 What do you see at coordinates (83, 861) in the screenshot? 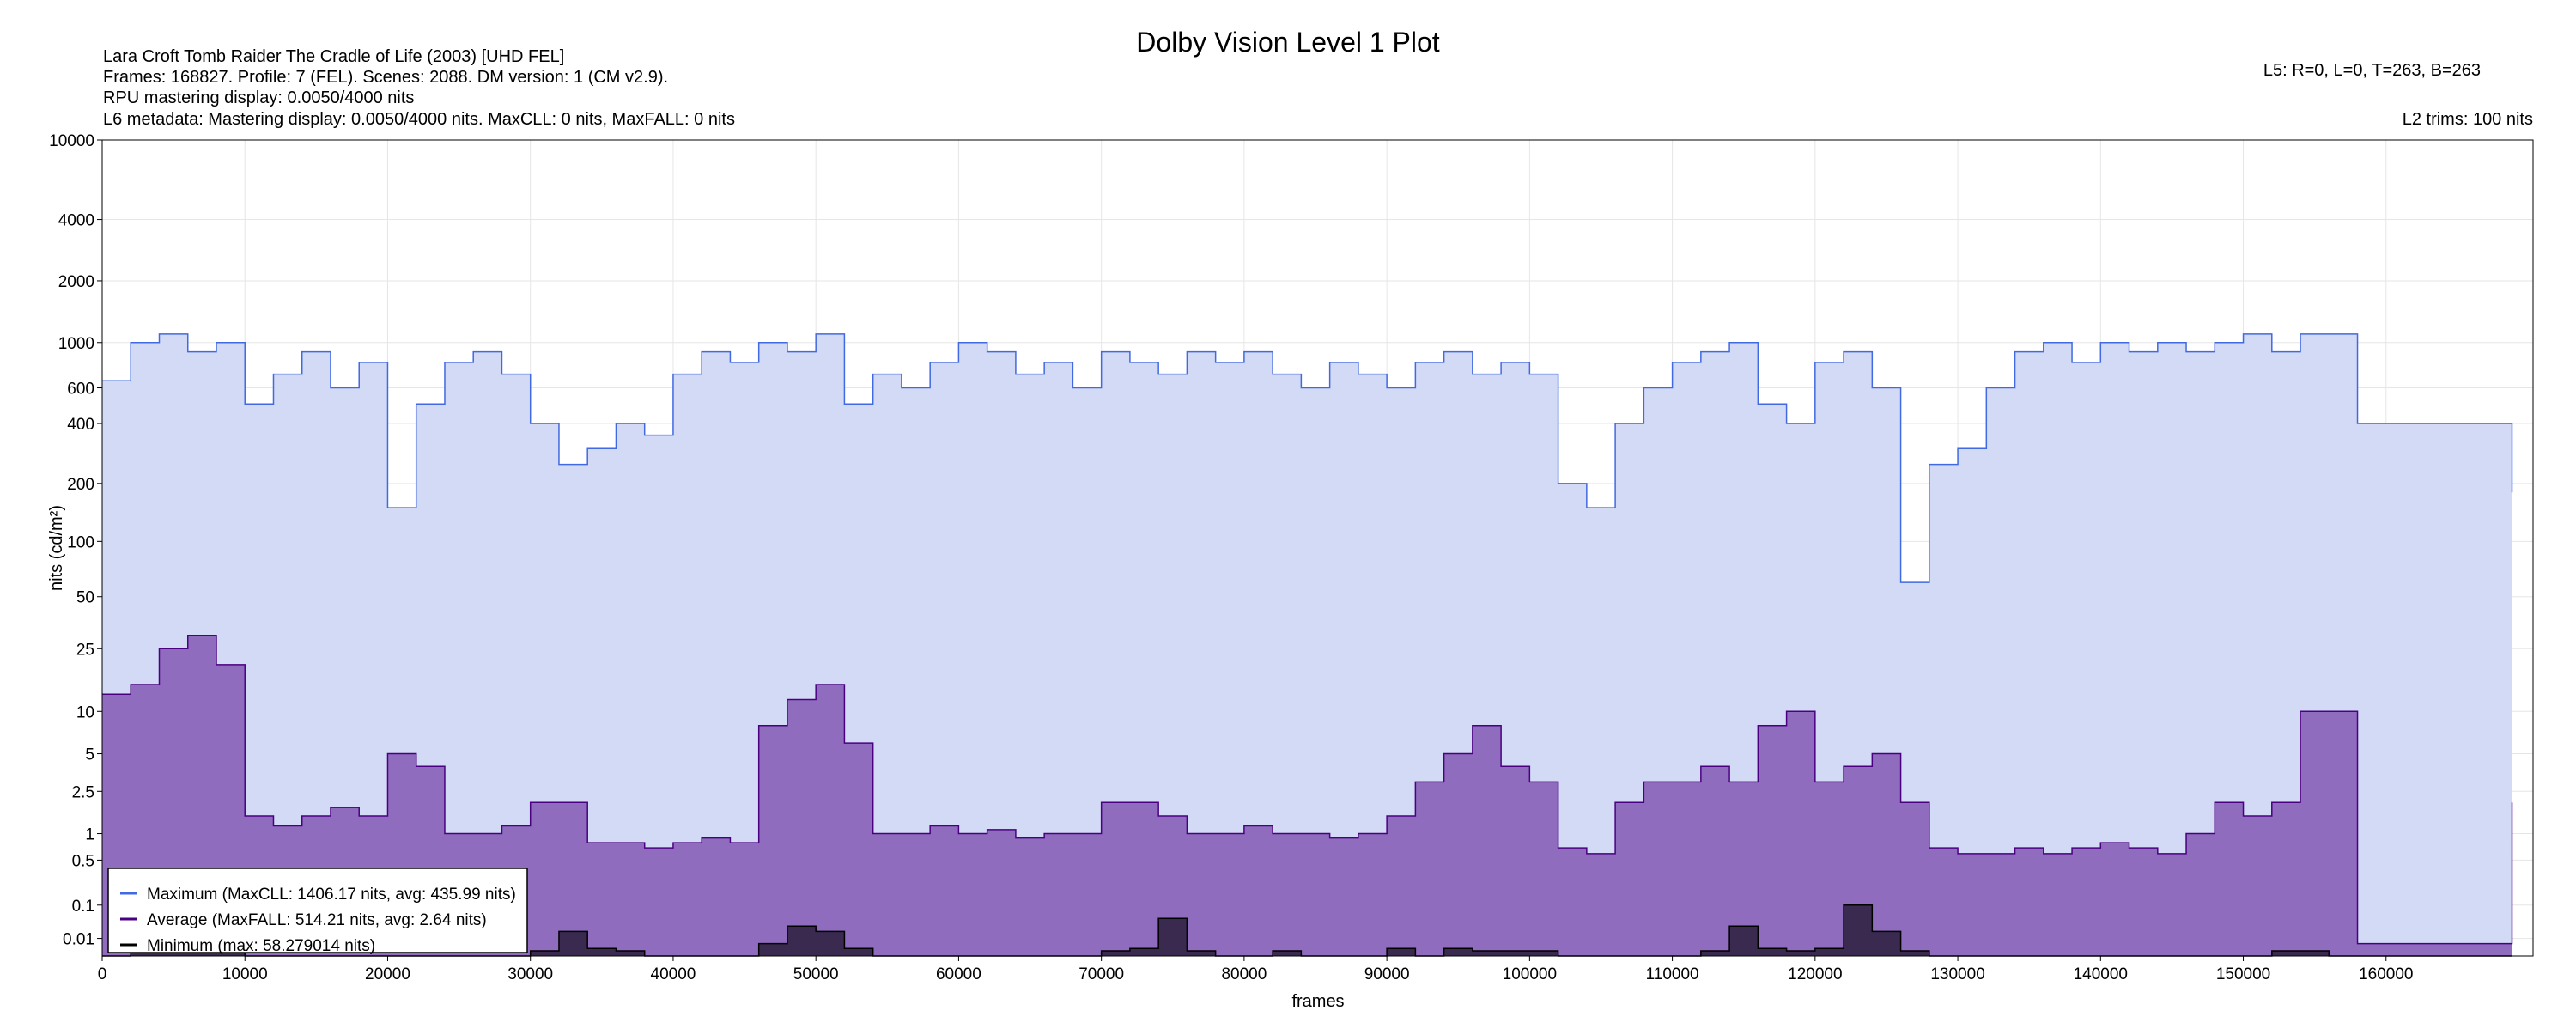
I see `y-tick-label: 0.5` at bounding box center [83, 861].